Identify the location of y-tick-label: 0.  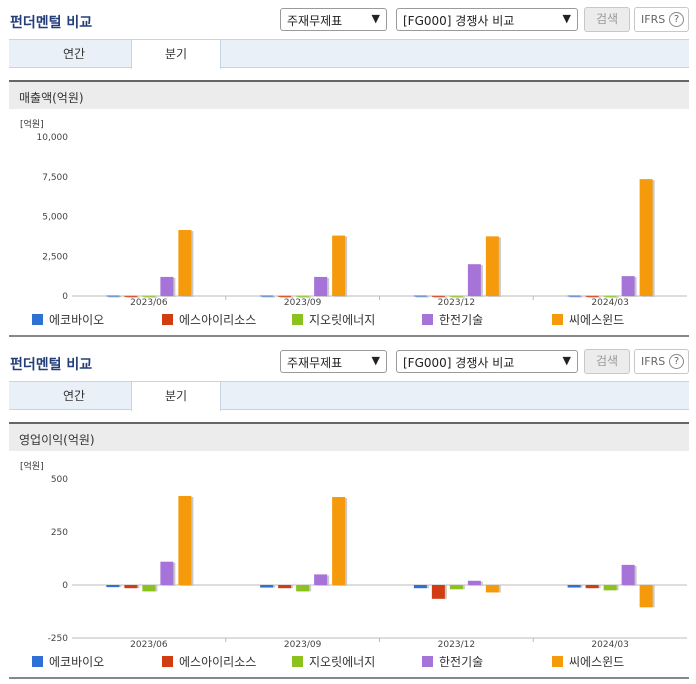
(65, 297).